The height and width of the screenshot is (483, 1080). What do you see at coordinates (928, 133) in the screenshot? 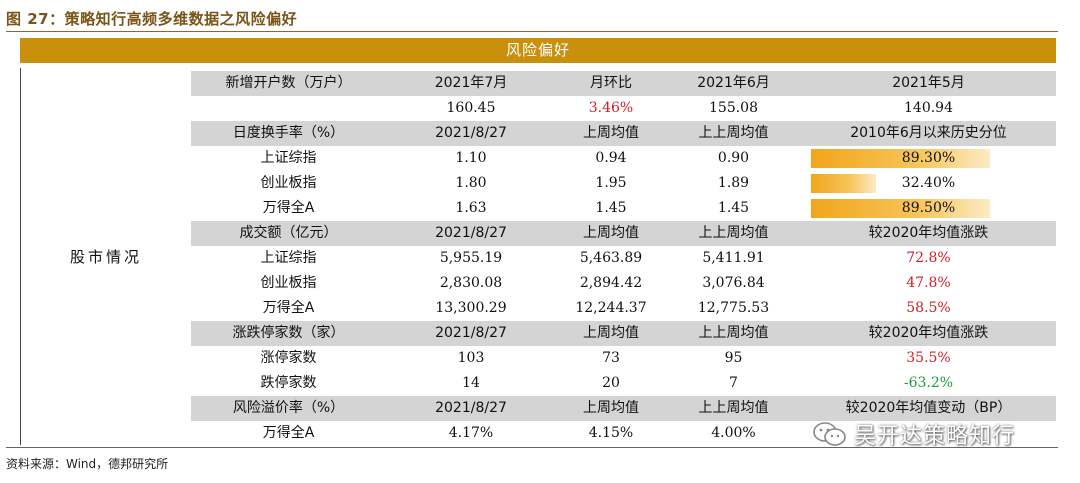
I see `table-cell: 2010年6月以来历史分位` at bounding box center [928, 133].